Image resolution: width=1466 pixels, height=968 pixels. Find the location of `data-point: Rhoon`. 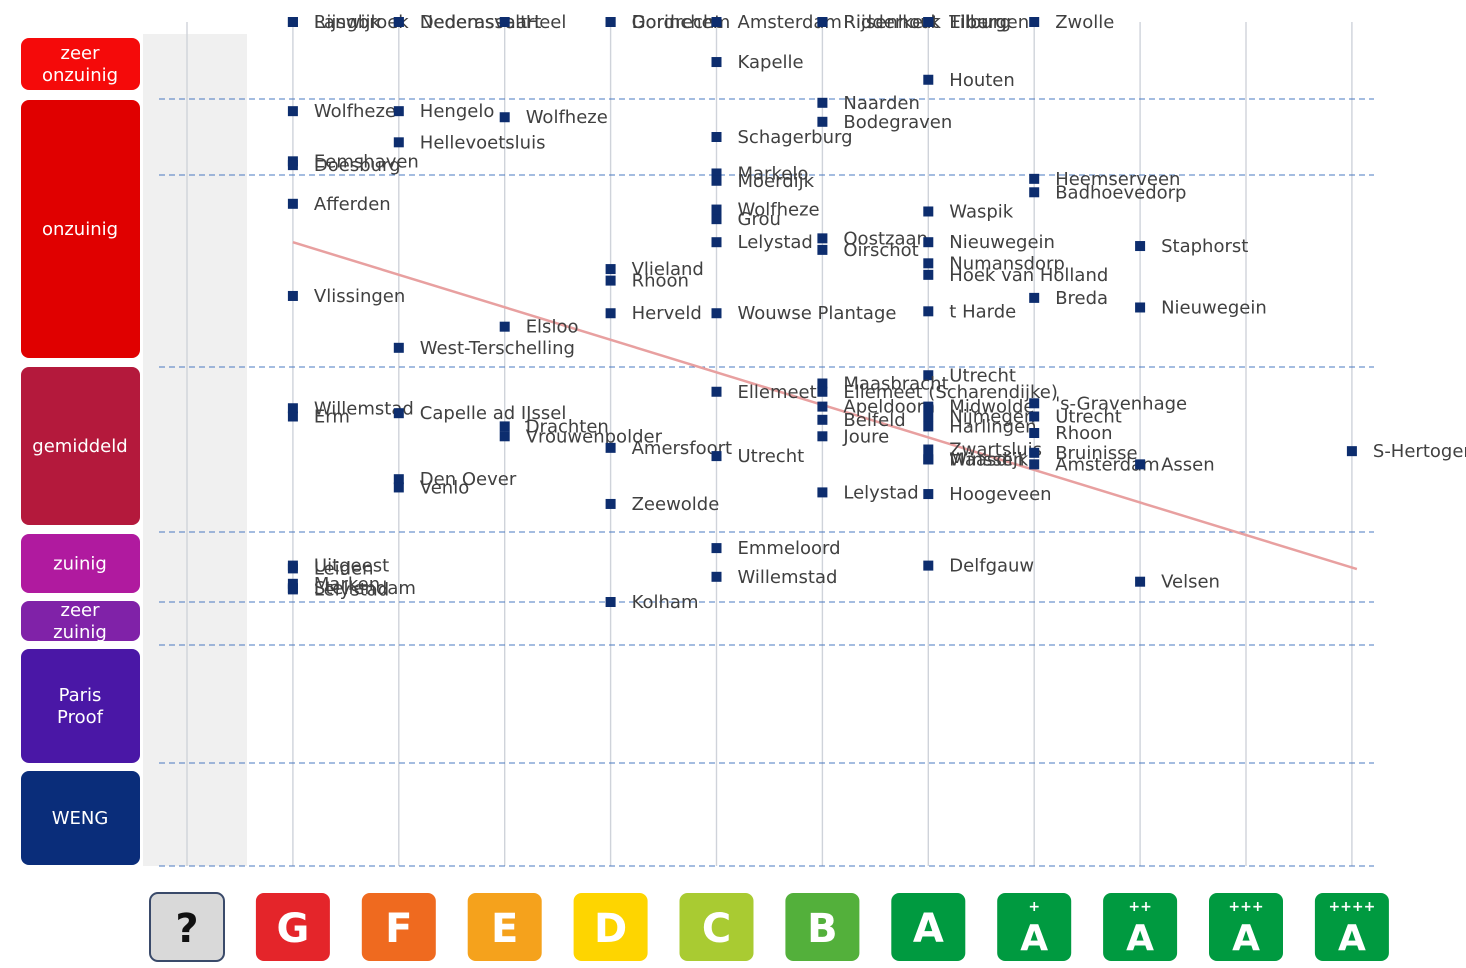

data-point: Rhoon is located at coordinates (647, 281).